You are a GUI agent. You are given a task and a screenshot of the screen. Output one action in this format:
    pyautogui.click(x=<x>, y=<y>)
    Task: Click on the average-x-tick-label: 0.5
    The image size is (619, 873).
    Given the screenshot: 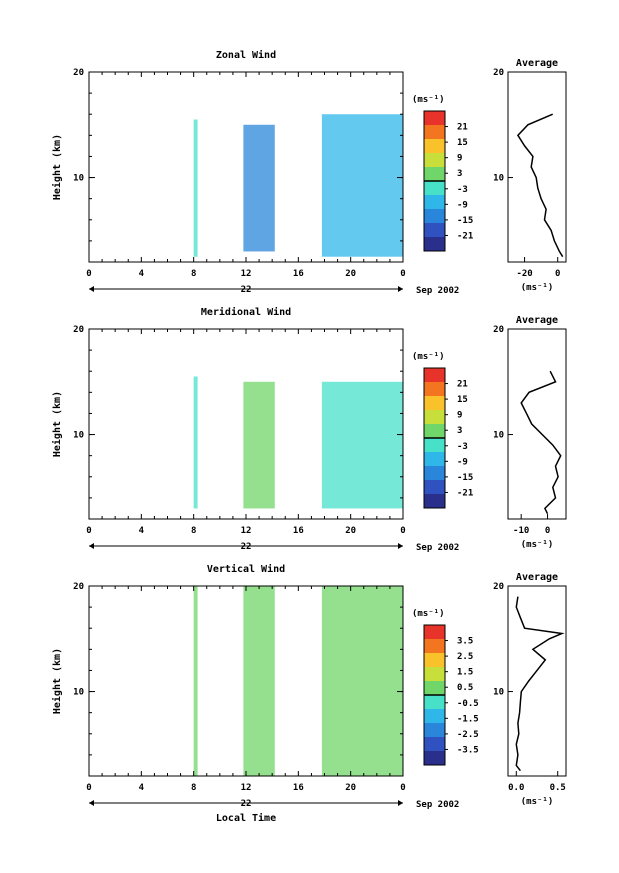 What is the action you would take?
    pyautogui.click(x=558, y=788)
    